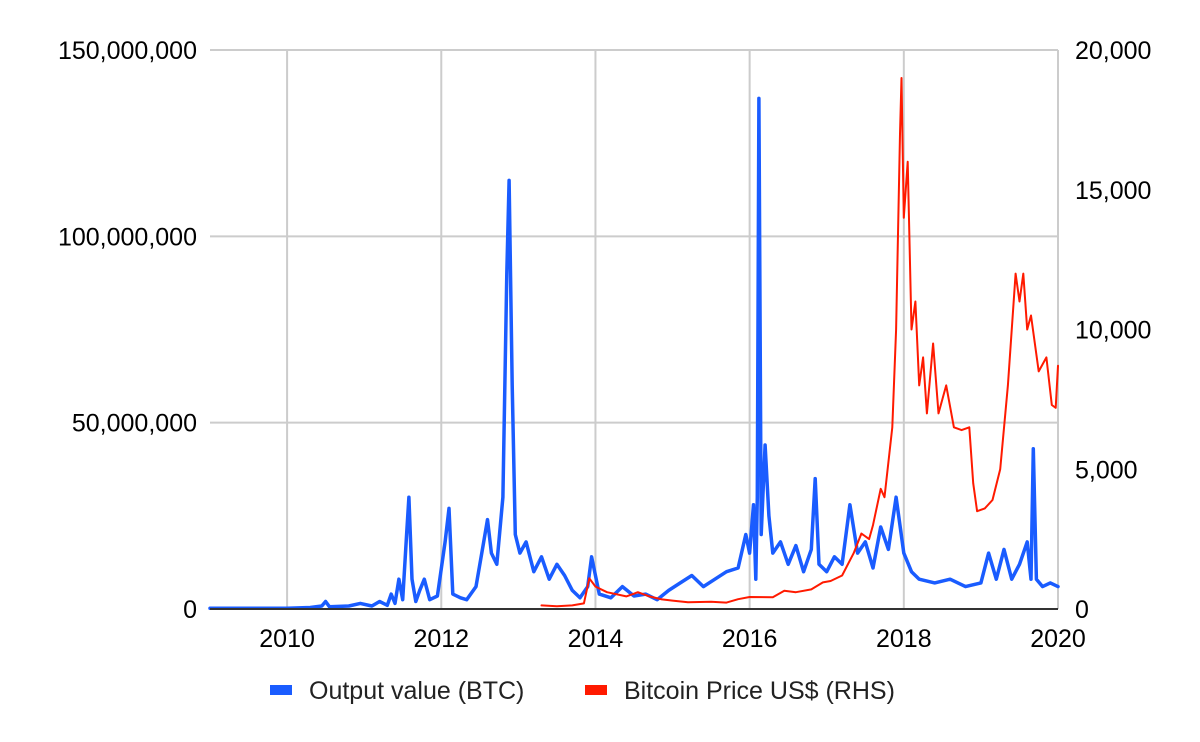  What do you see at coordinates (287, 639) in the screenshot?
I see `x-tick-label: 2010` at bounding box center [287, 639].